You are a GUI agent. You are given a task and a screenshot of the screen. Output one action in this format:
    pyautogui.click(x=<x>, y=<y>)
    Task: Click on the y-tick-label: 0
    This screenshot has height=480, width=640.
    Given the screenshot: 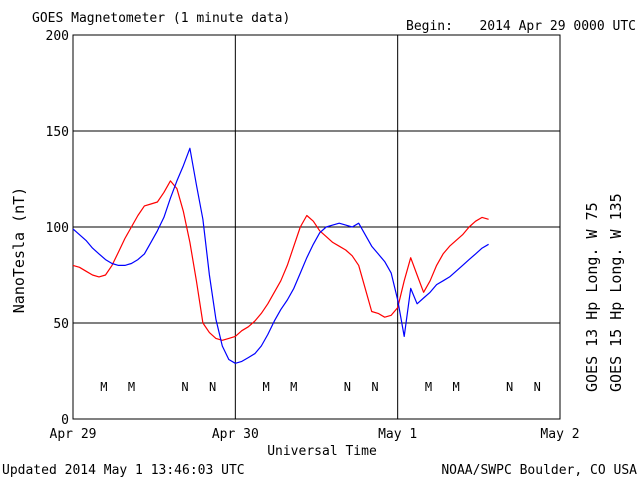 What is the action you would take?
    pyautogui.click(x=65, y=420)
    